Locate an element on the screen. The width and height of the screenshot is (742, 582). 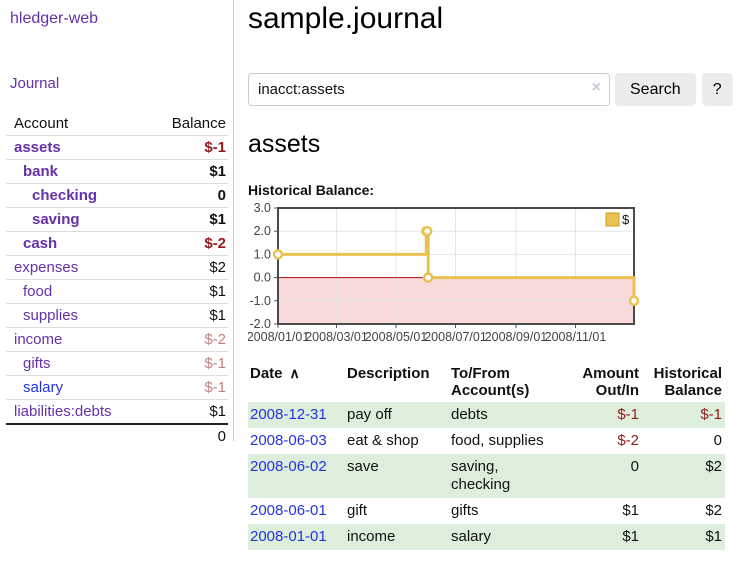
svg-text: -2.0 is located at coordinates (260, 324).